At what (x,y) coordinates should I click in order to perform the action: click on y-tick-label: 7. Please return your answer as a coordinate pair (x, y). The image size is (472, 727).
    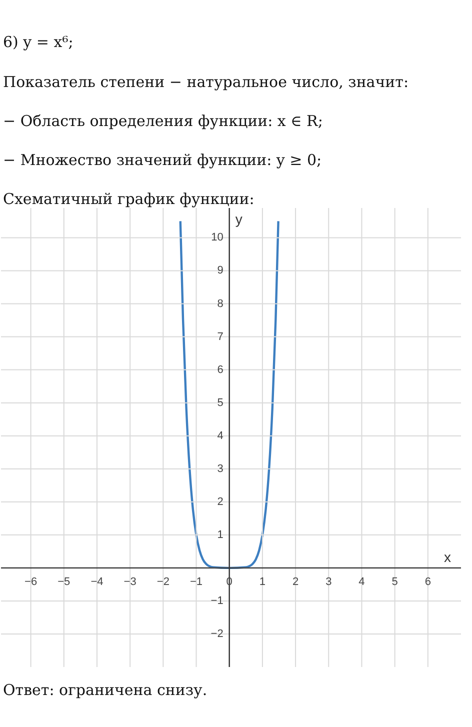
    Looking at the image, I should click on (220, 336).